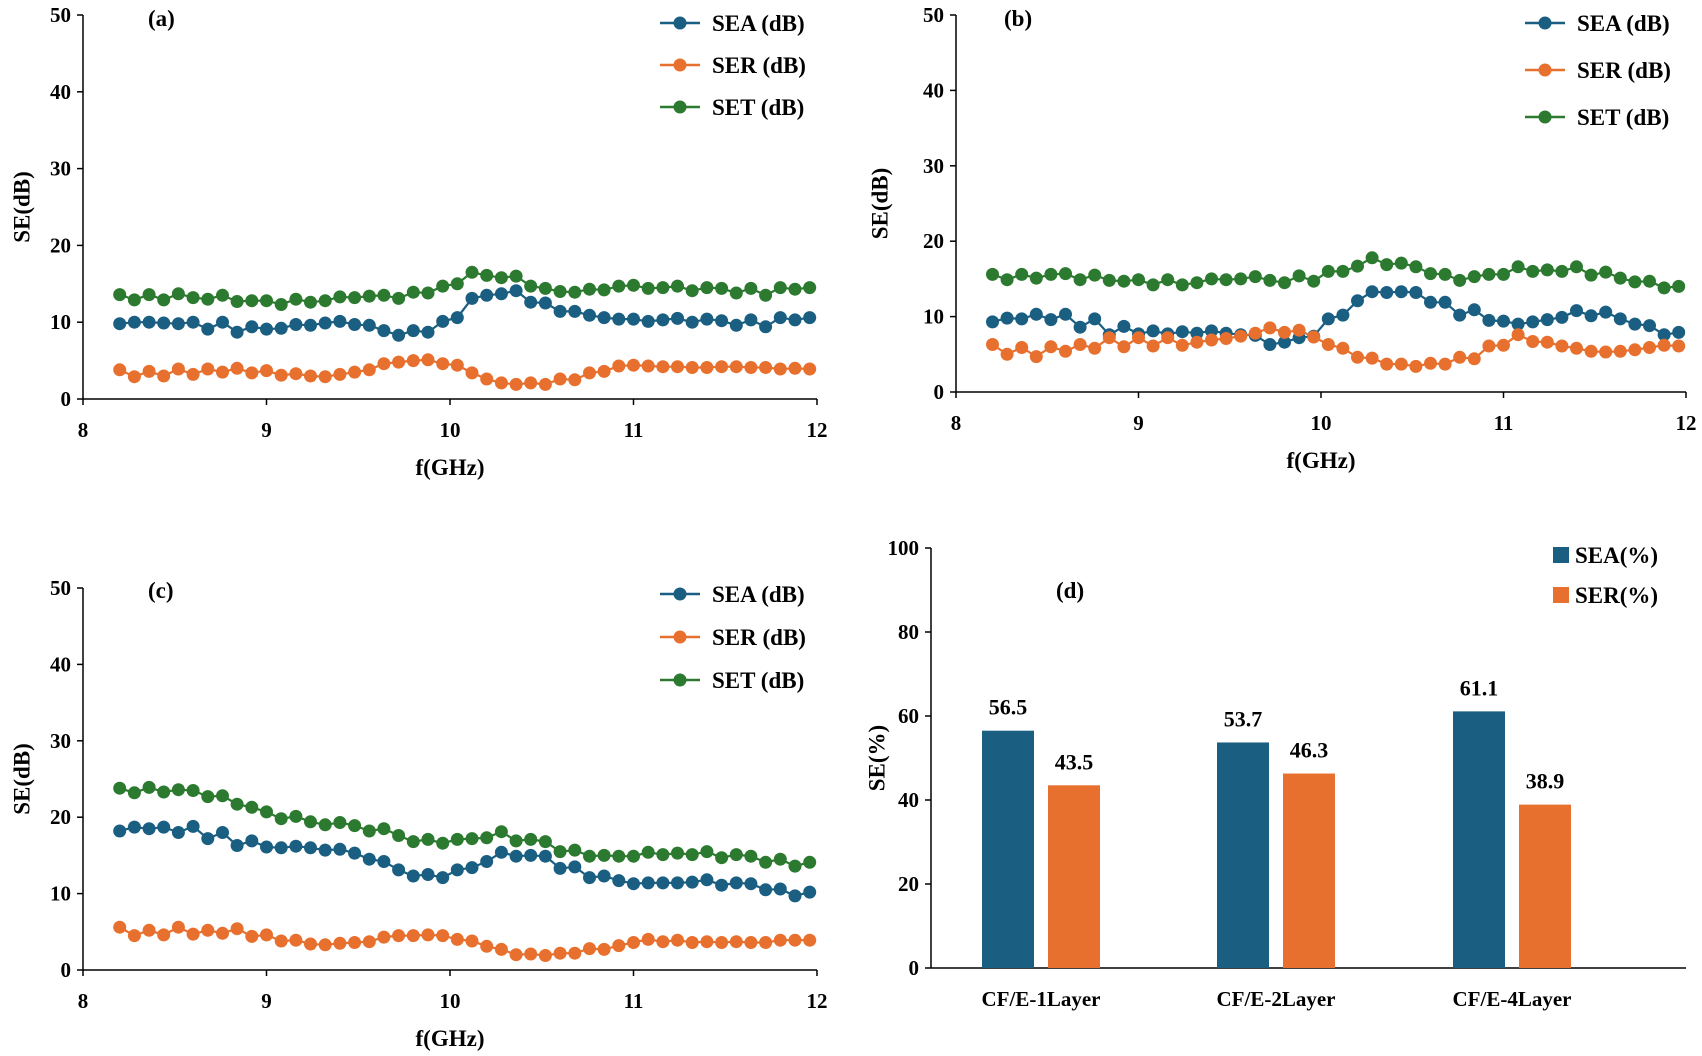 The image size is (1702, 1056). I want to click on y-tick-label: 80, so click(908, 632).